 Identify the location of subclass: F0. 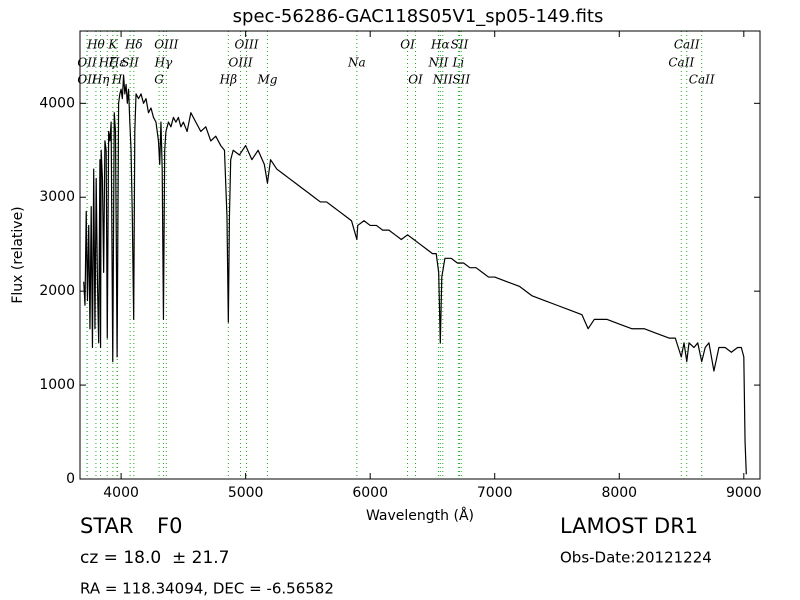
(169, 526).